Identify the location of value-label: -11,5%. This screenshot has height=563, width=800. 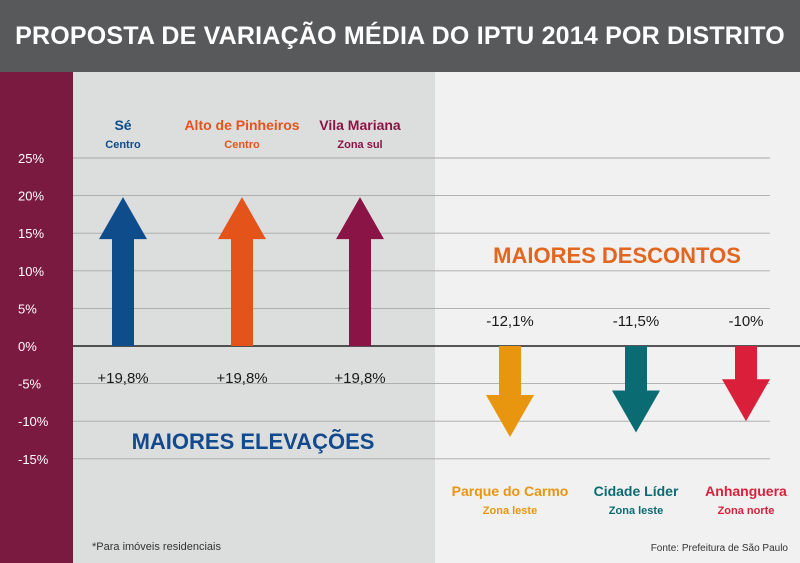
(636, 321).